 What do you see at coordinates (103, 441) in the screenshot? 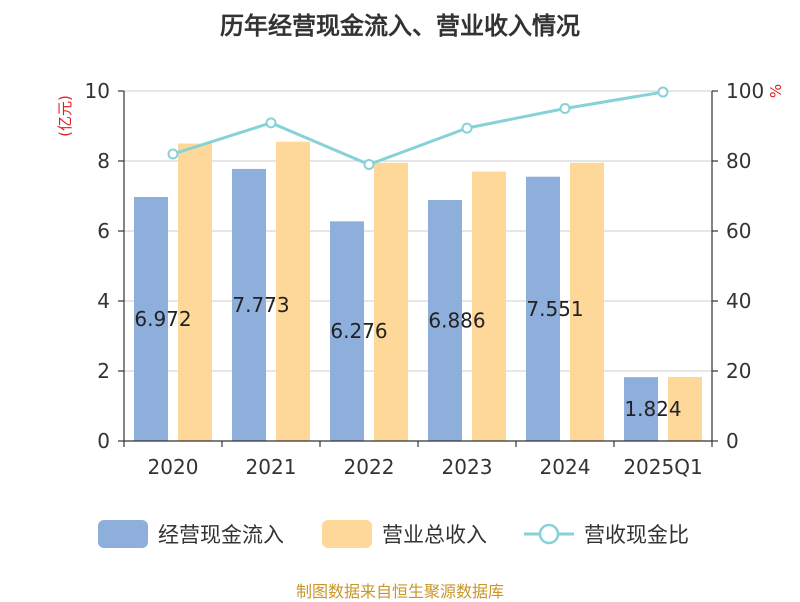
I see `left-tick-label: 0` at bounding box center [103, 441].